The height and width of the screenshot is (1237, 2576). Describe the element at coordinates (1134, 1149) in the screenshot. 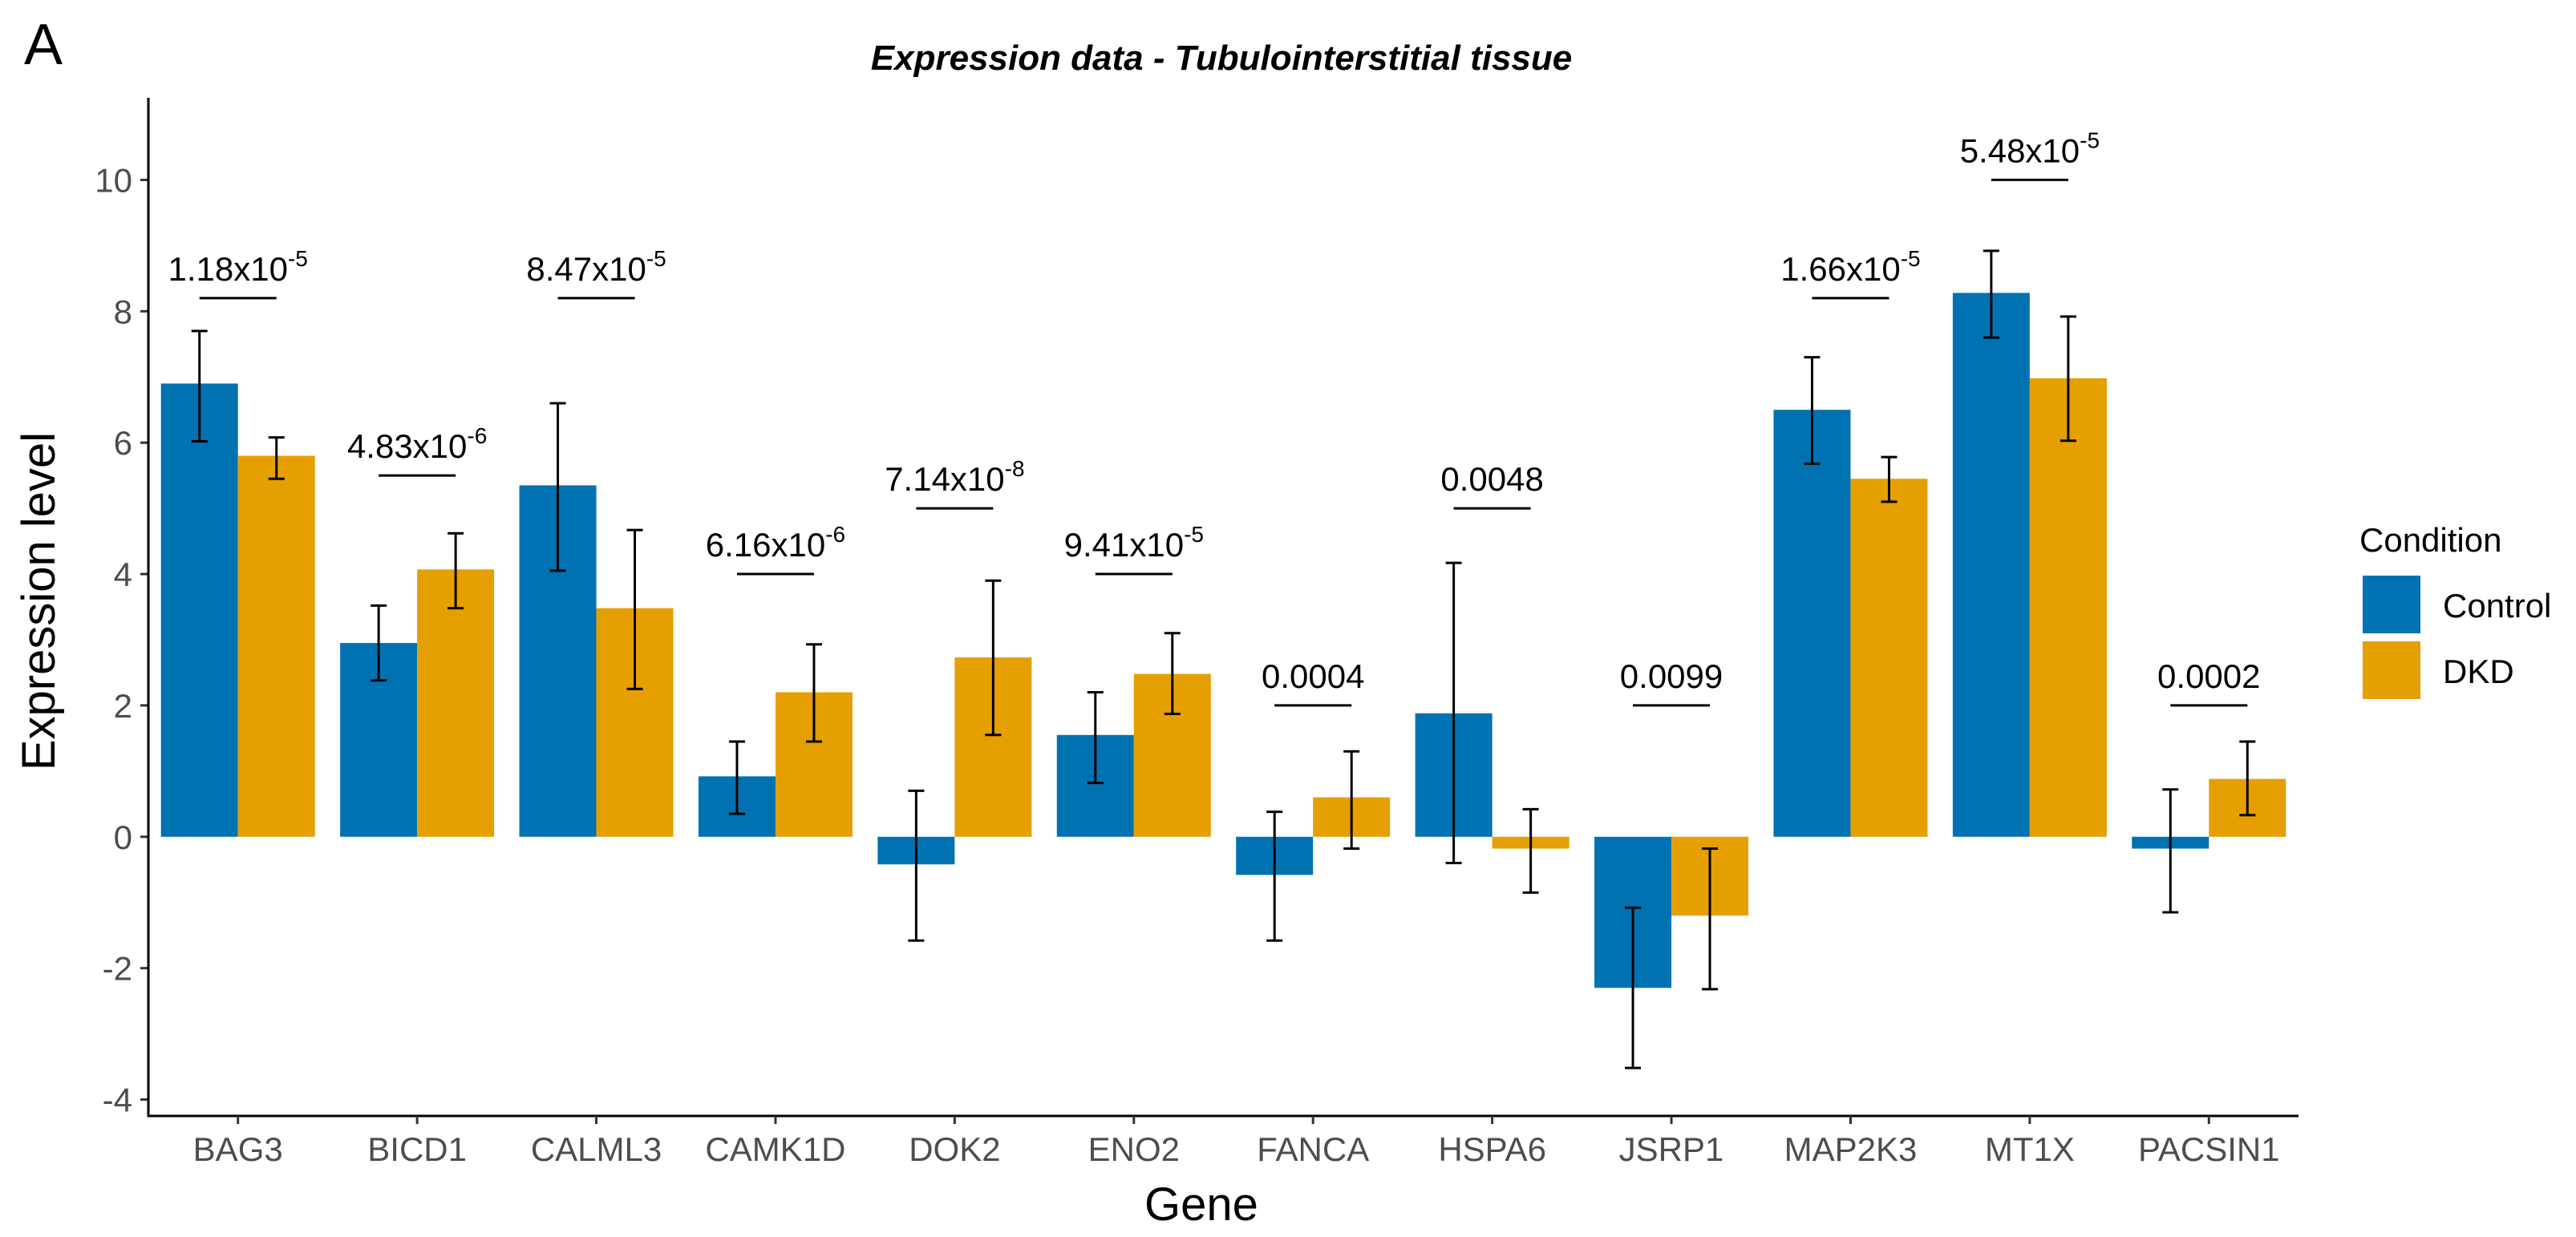

I see `x-tick-label-eno2: ENO2` at that location.